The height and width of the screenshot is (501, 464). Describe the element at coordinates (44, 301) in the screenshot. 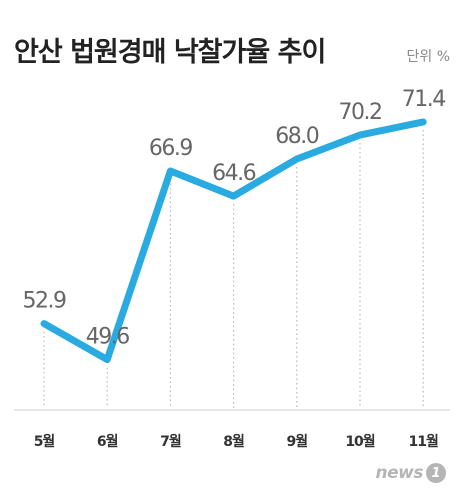

I see `data-label-5월: 52.9` at that location.